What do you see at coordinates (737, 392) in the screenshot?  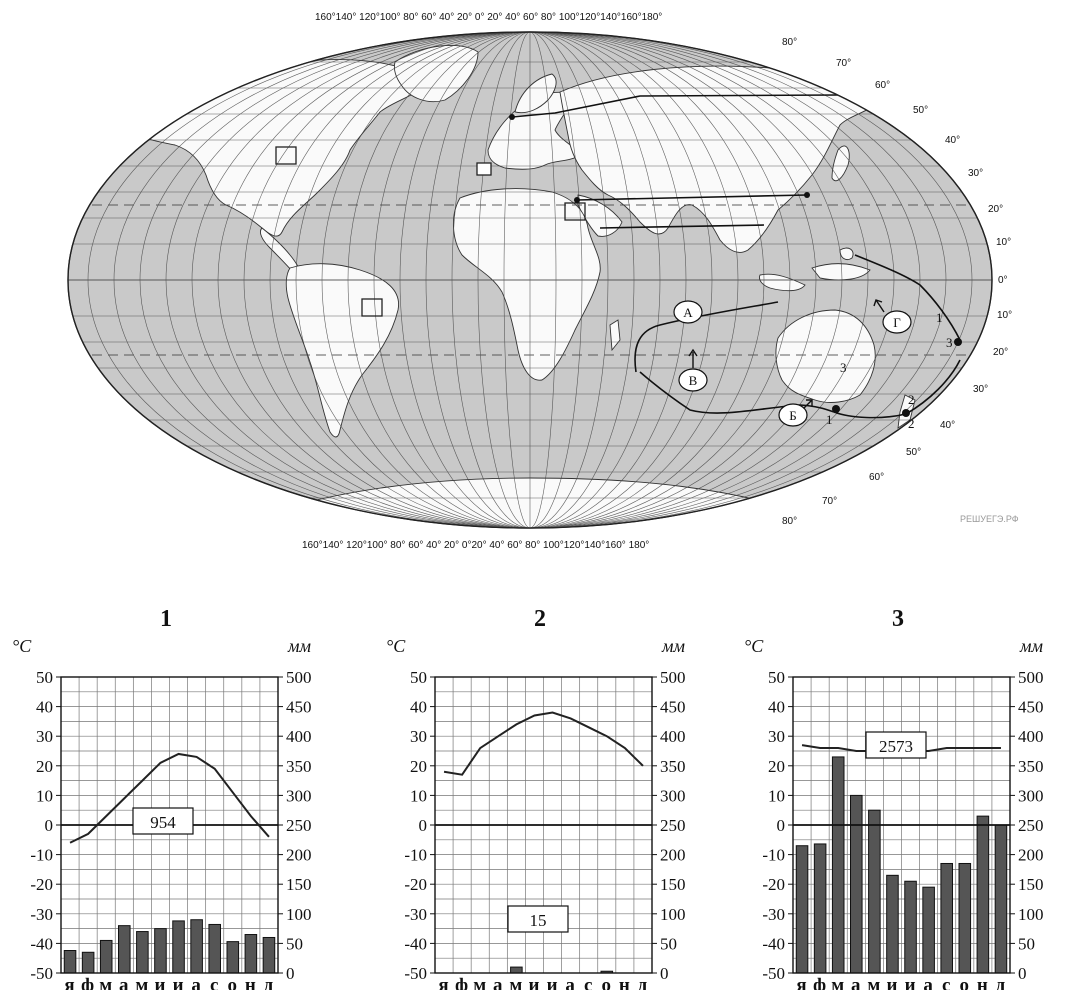 I see `route-southern-ocean` at bounding box center [737, 392].